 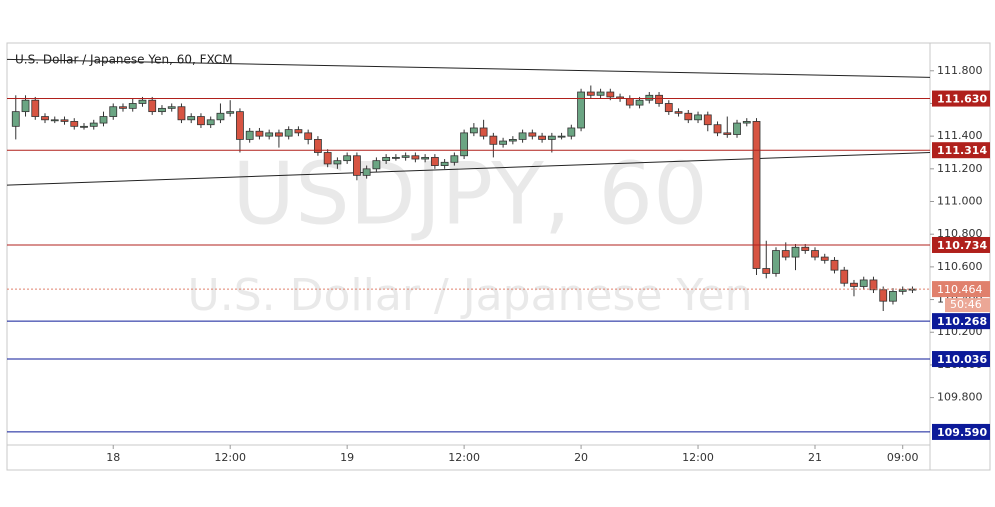 What do you see at coordinates (581, 457) in the screenshot?
I see `x-tick-label: 20` at bounding box center [581, 457].